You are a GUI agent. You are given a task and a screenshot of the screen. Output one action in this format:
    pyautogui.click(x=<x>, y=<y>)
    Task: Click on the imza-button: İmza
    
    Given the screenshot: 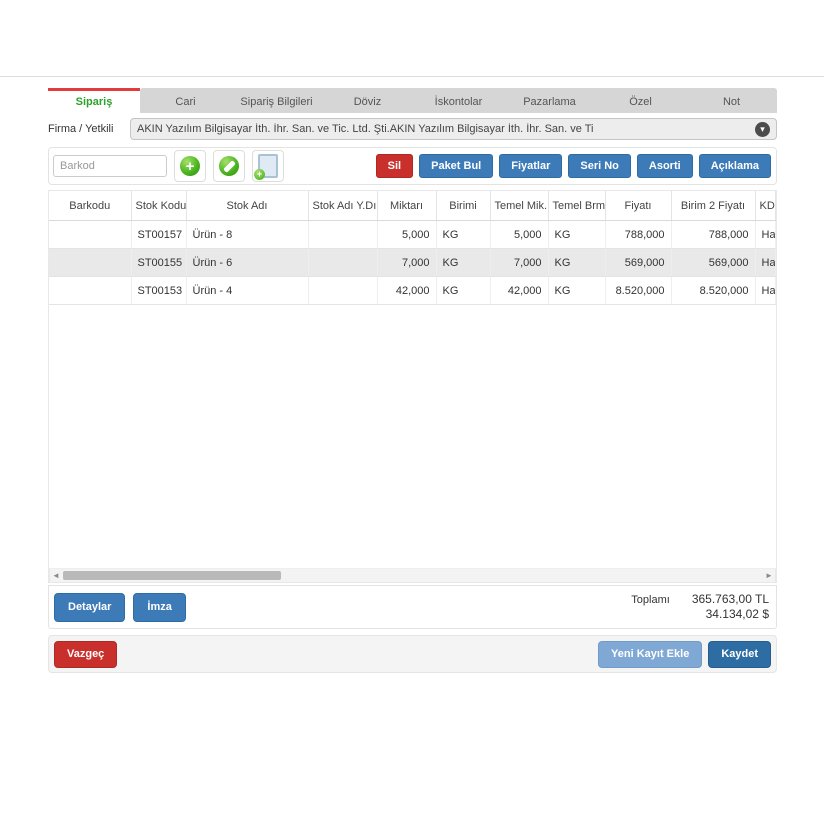 What is the action you would take?
    pyautogui.click(x=159, y=607)
    